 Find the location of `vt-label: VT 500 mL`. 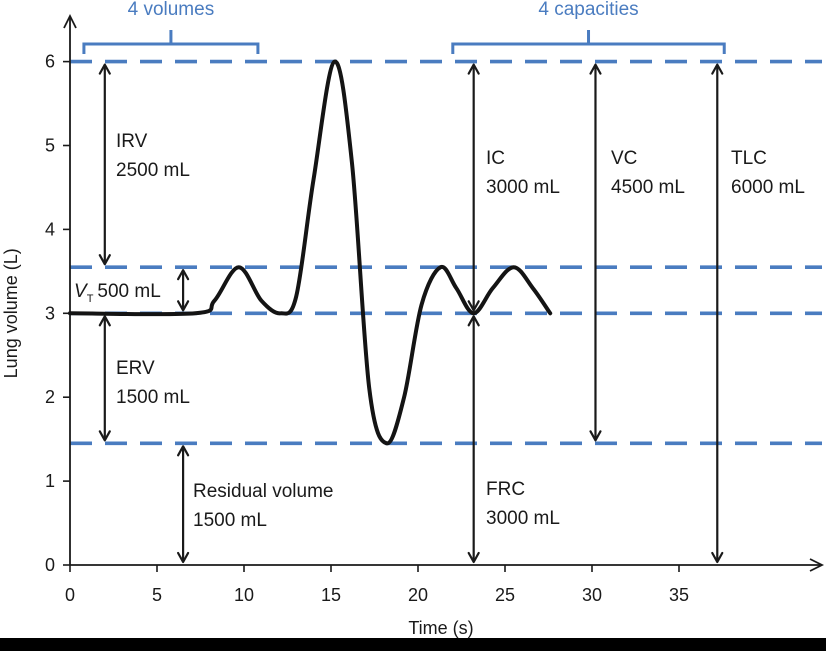

vt-label: VT 500 mL is located at coordinates (117, 293).